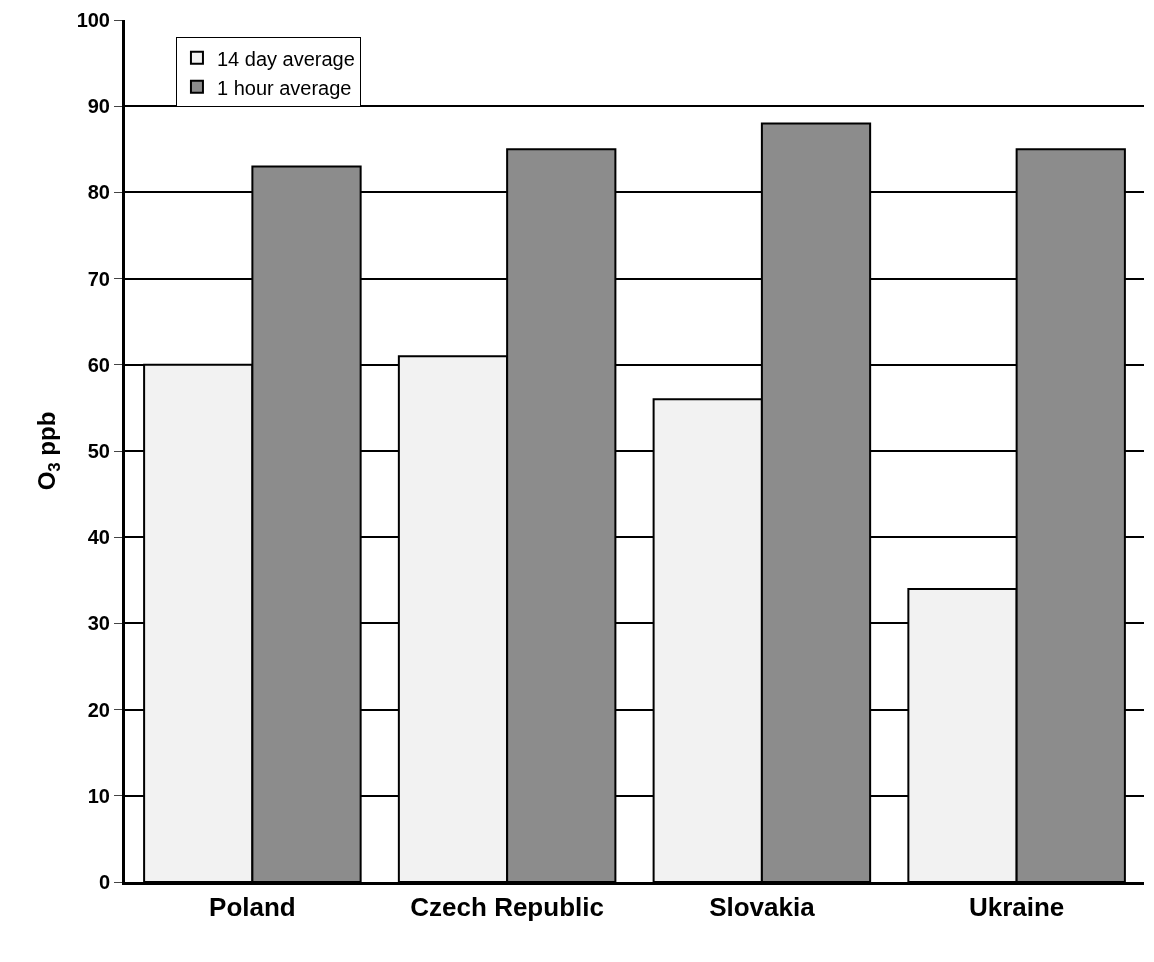 This screenshot has height=962, width=1154. I want to click on x-tick-label: Slovakia, so click(762, 907).